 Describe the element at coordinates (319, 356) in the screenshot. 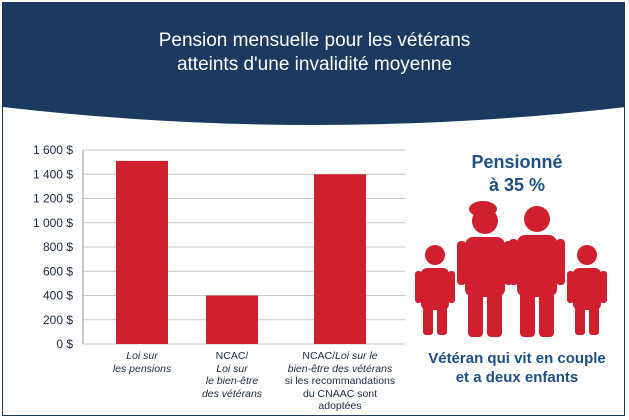

I see `x-tick-label-plain: NCAC/` at that location.